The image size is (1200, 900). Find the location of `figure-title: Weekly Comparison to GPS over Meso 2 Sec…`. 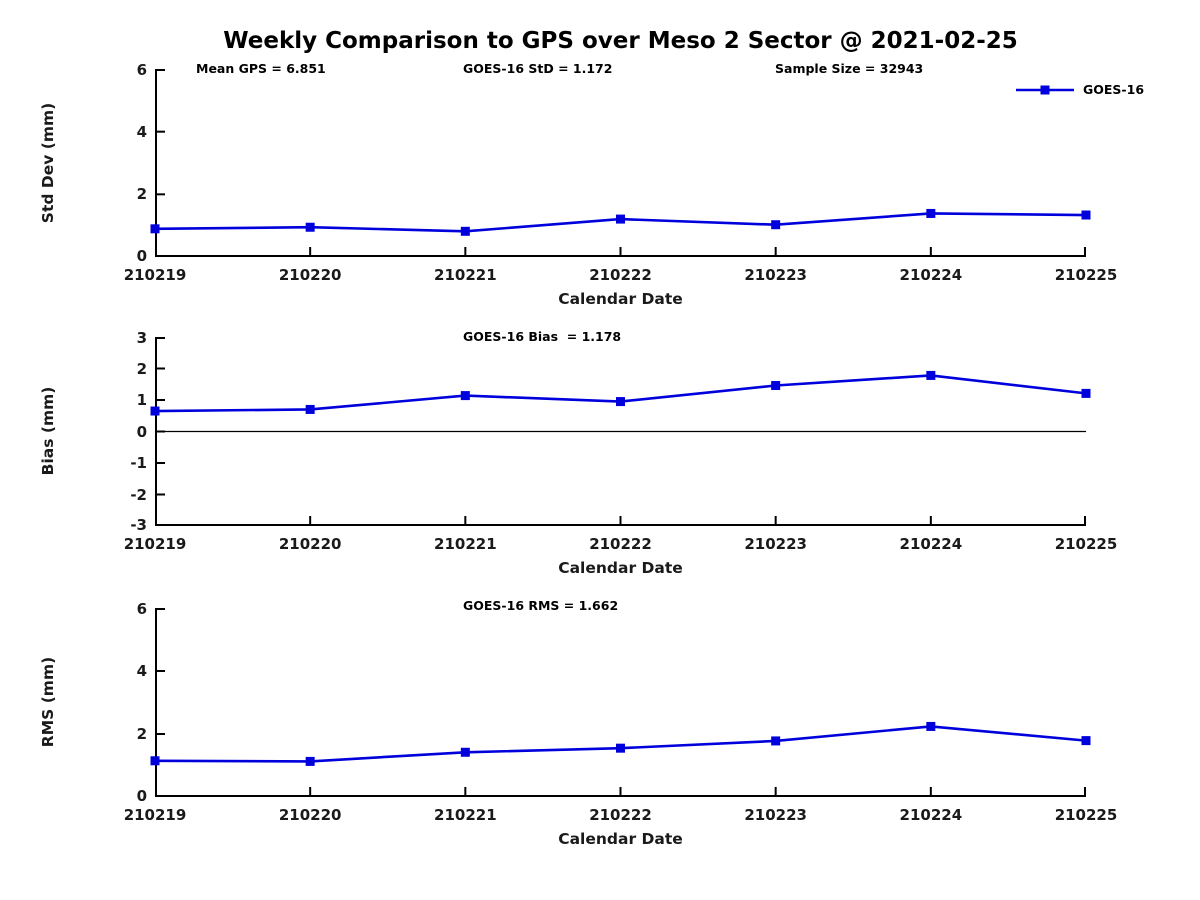

figure-title: Weekly Comparison to GPS over Meso 2 Sec… is located at coordinates (620, 41).